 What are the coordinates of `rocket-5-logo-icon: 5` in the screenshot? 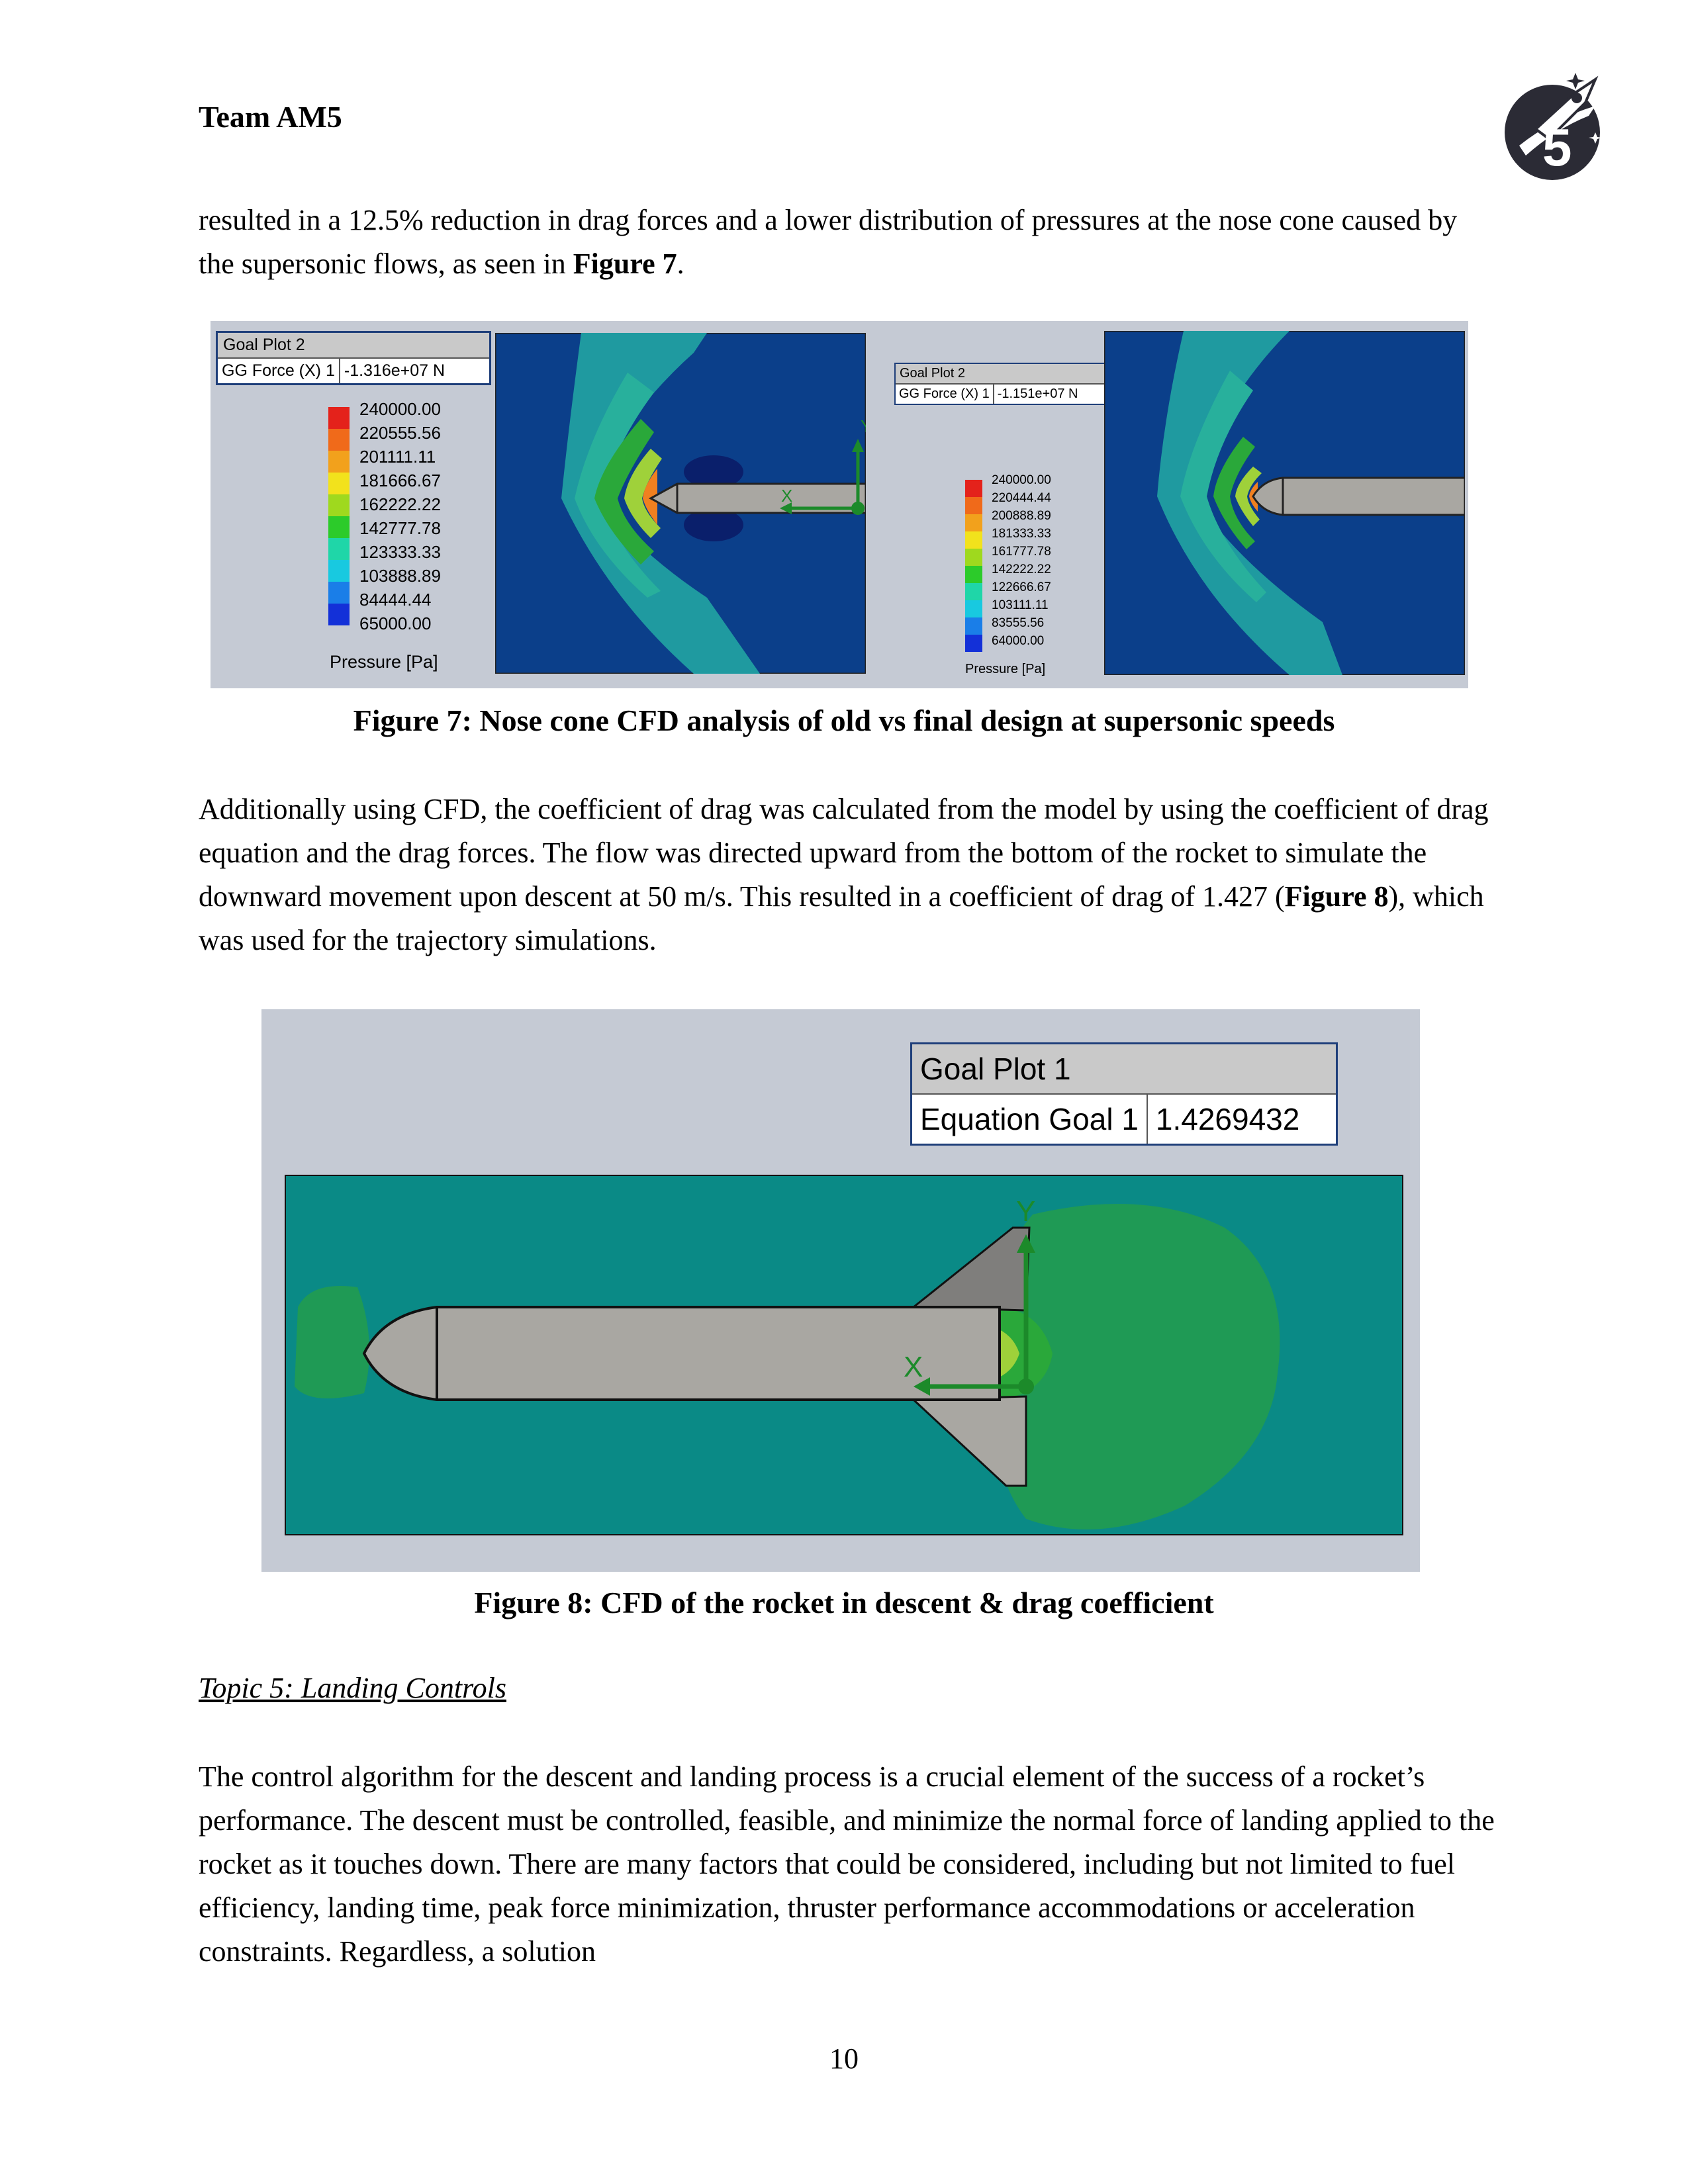 It's located at (1553, 127).